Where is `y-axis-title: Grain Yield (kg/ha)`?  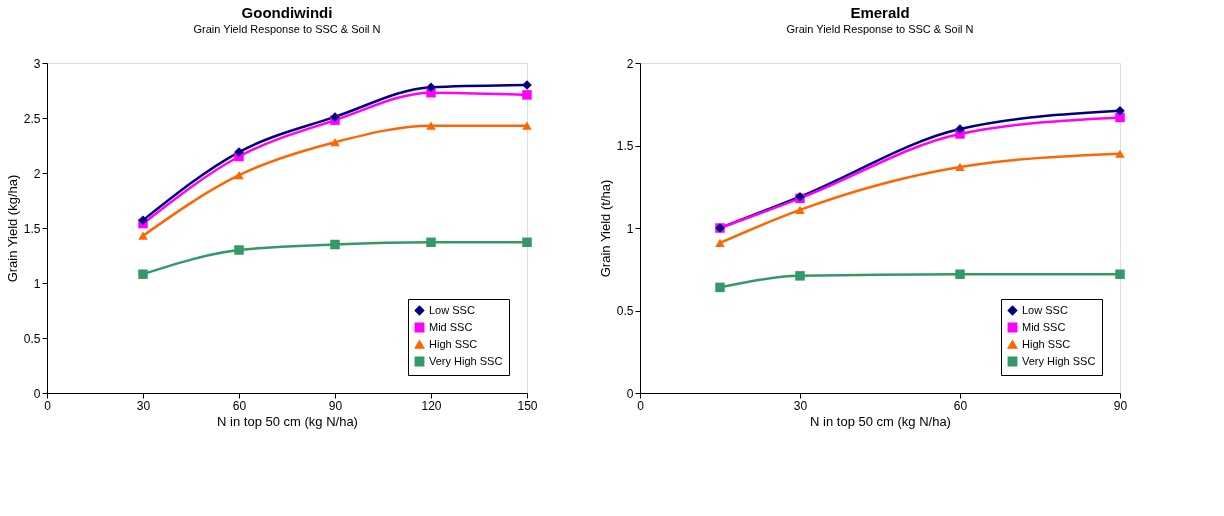 y-axis-title: Grain Yield (kg/ha) is located at coordinates (12, 228).